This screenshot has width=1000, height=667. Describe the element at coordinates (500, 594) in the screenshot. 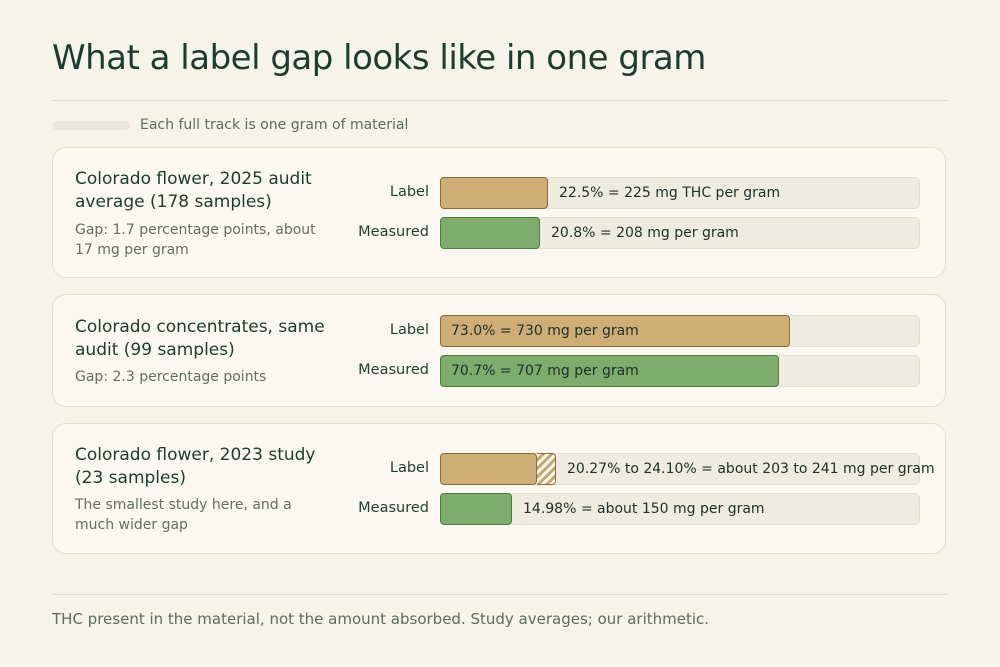

I see `bottom-divider` at that location.